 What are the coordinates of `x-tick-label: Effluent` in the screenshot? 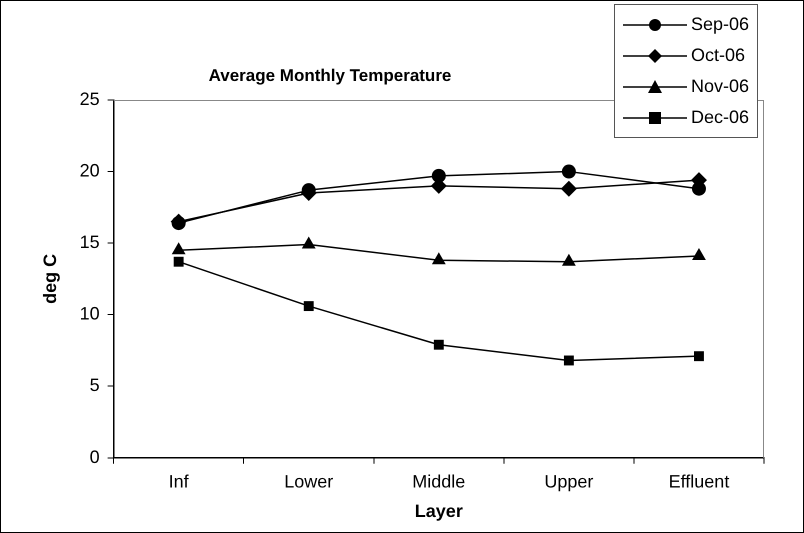 It's located at (699, 482).